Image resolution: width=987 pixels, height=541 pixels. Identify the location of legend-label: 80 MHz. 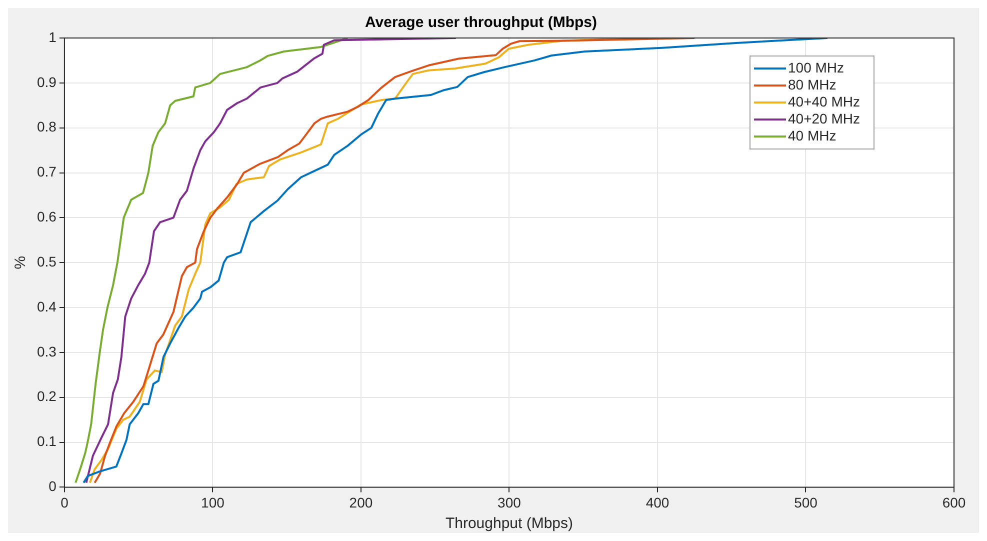
(812, 84).